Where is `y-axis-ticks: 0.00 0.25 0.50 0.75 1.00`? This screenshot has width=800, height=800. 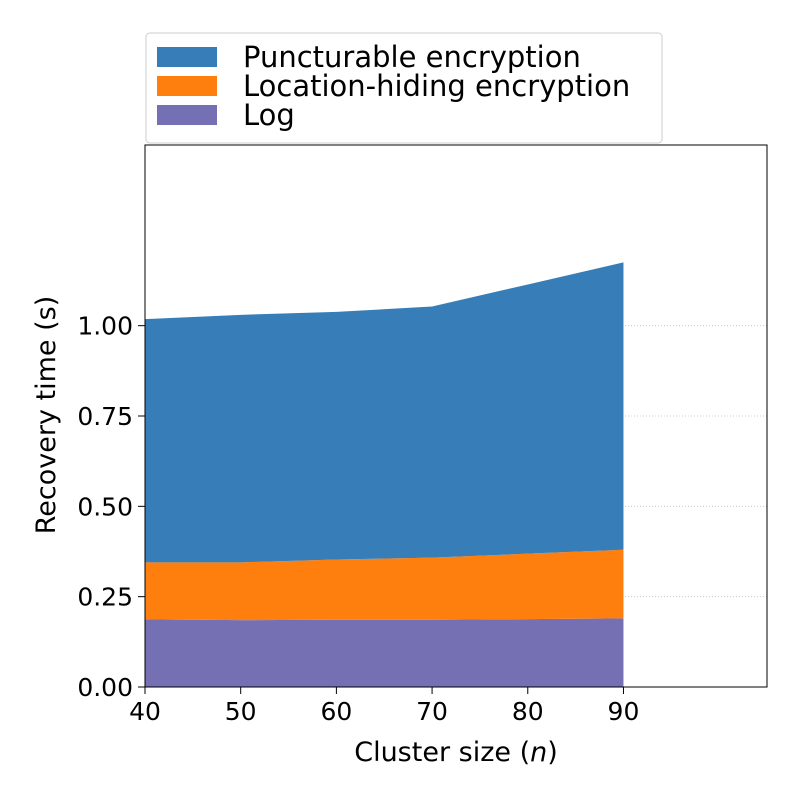 y-axis-ticks: 0.00 0.25 0.50 0.75 1.00 is located at coordinates (111, 507).